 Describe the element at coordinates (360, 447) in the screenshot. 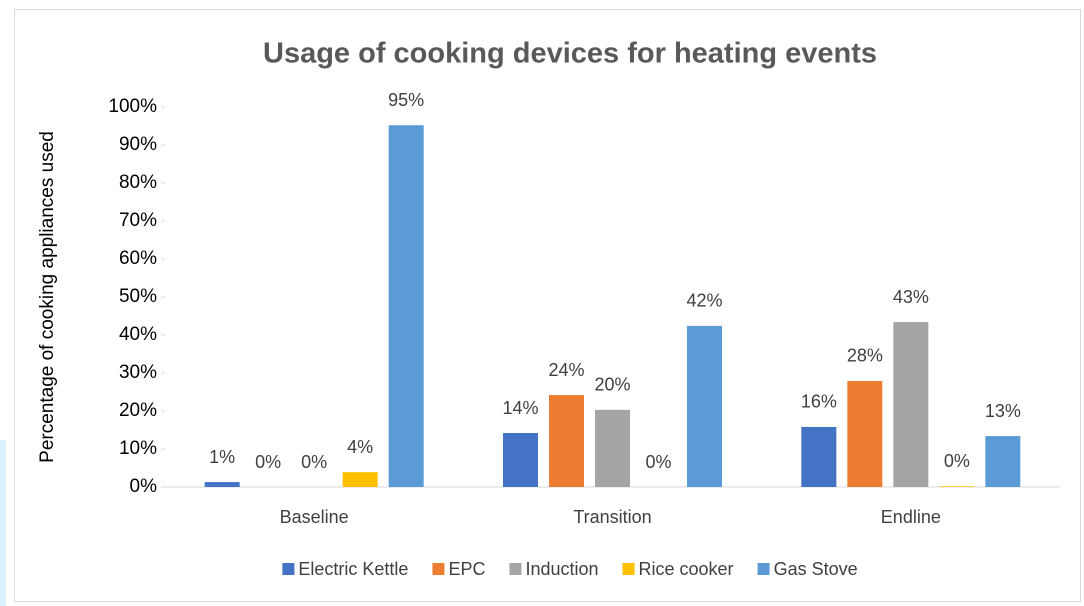

I see `value-label: 4%` at that location.